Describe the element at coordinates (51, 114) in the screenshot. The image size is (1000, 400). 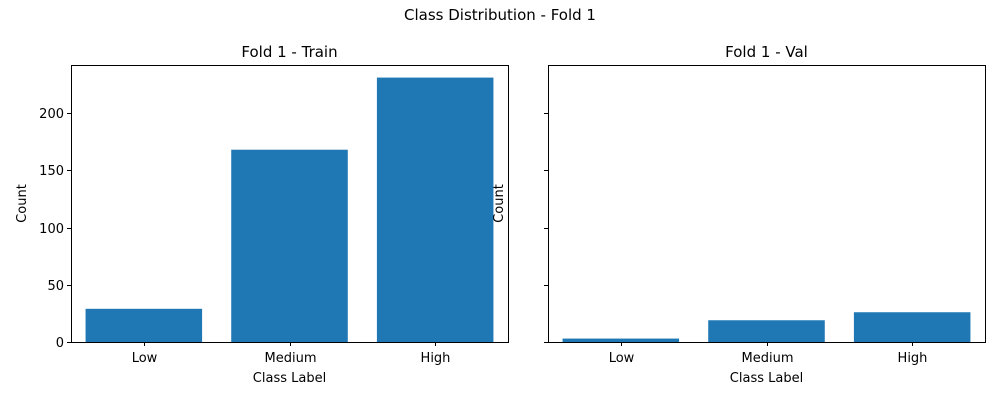
I see `y-tick-label: 200` at that location.